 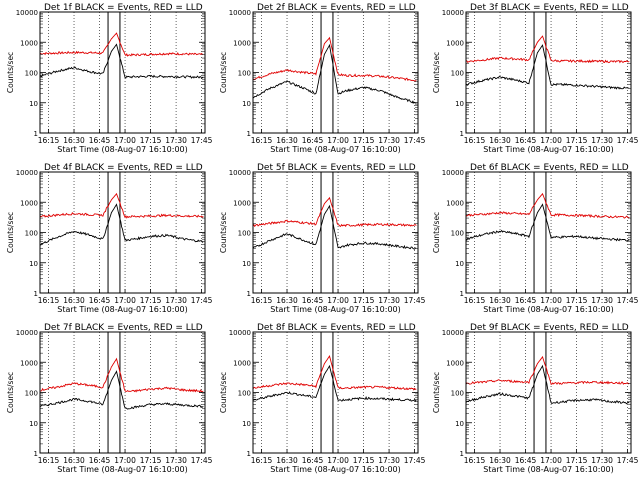 I want to click on panel-title: Det 4f BLACK = Events, RED = LLD, so click(x=123, y=168).